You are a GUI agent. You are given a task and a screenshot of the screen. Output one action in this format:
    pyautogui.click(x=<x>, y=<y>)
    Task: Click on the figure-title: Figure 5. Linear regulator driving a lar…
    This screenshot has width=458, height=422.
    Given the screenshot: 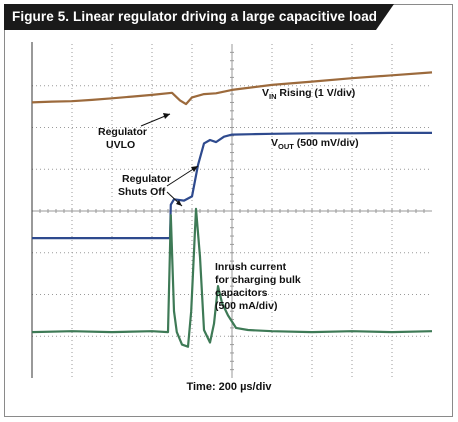 What is the action you would take?
    pyautogui.click(x=195, y=16)
    